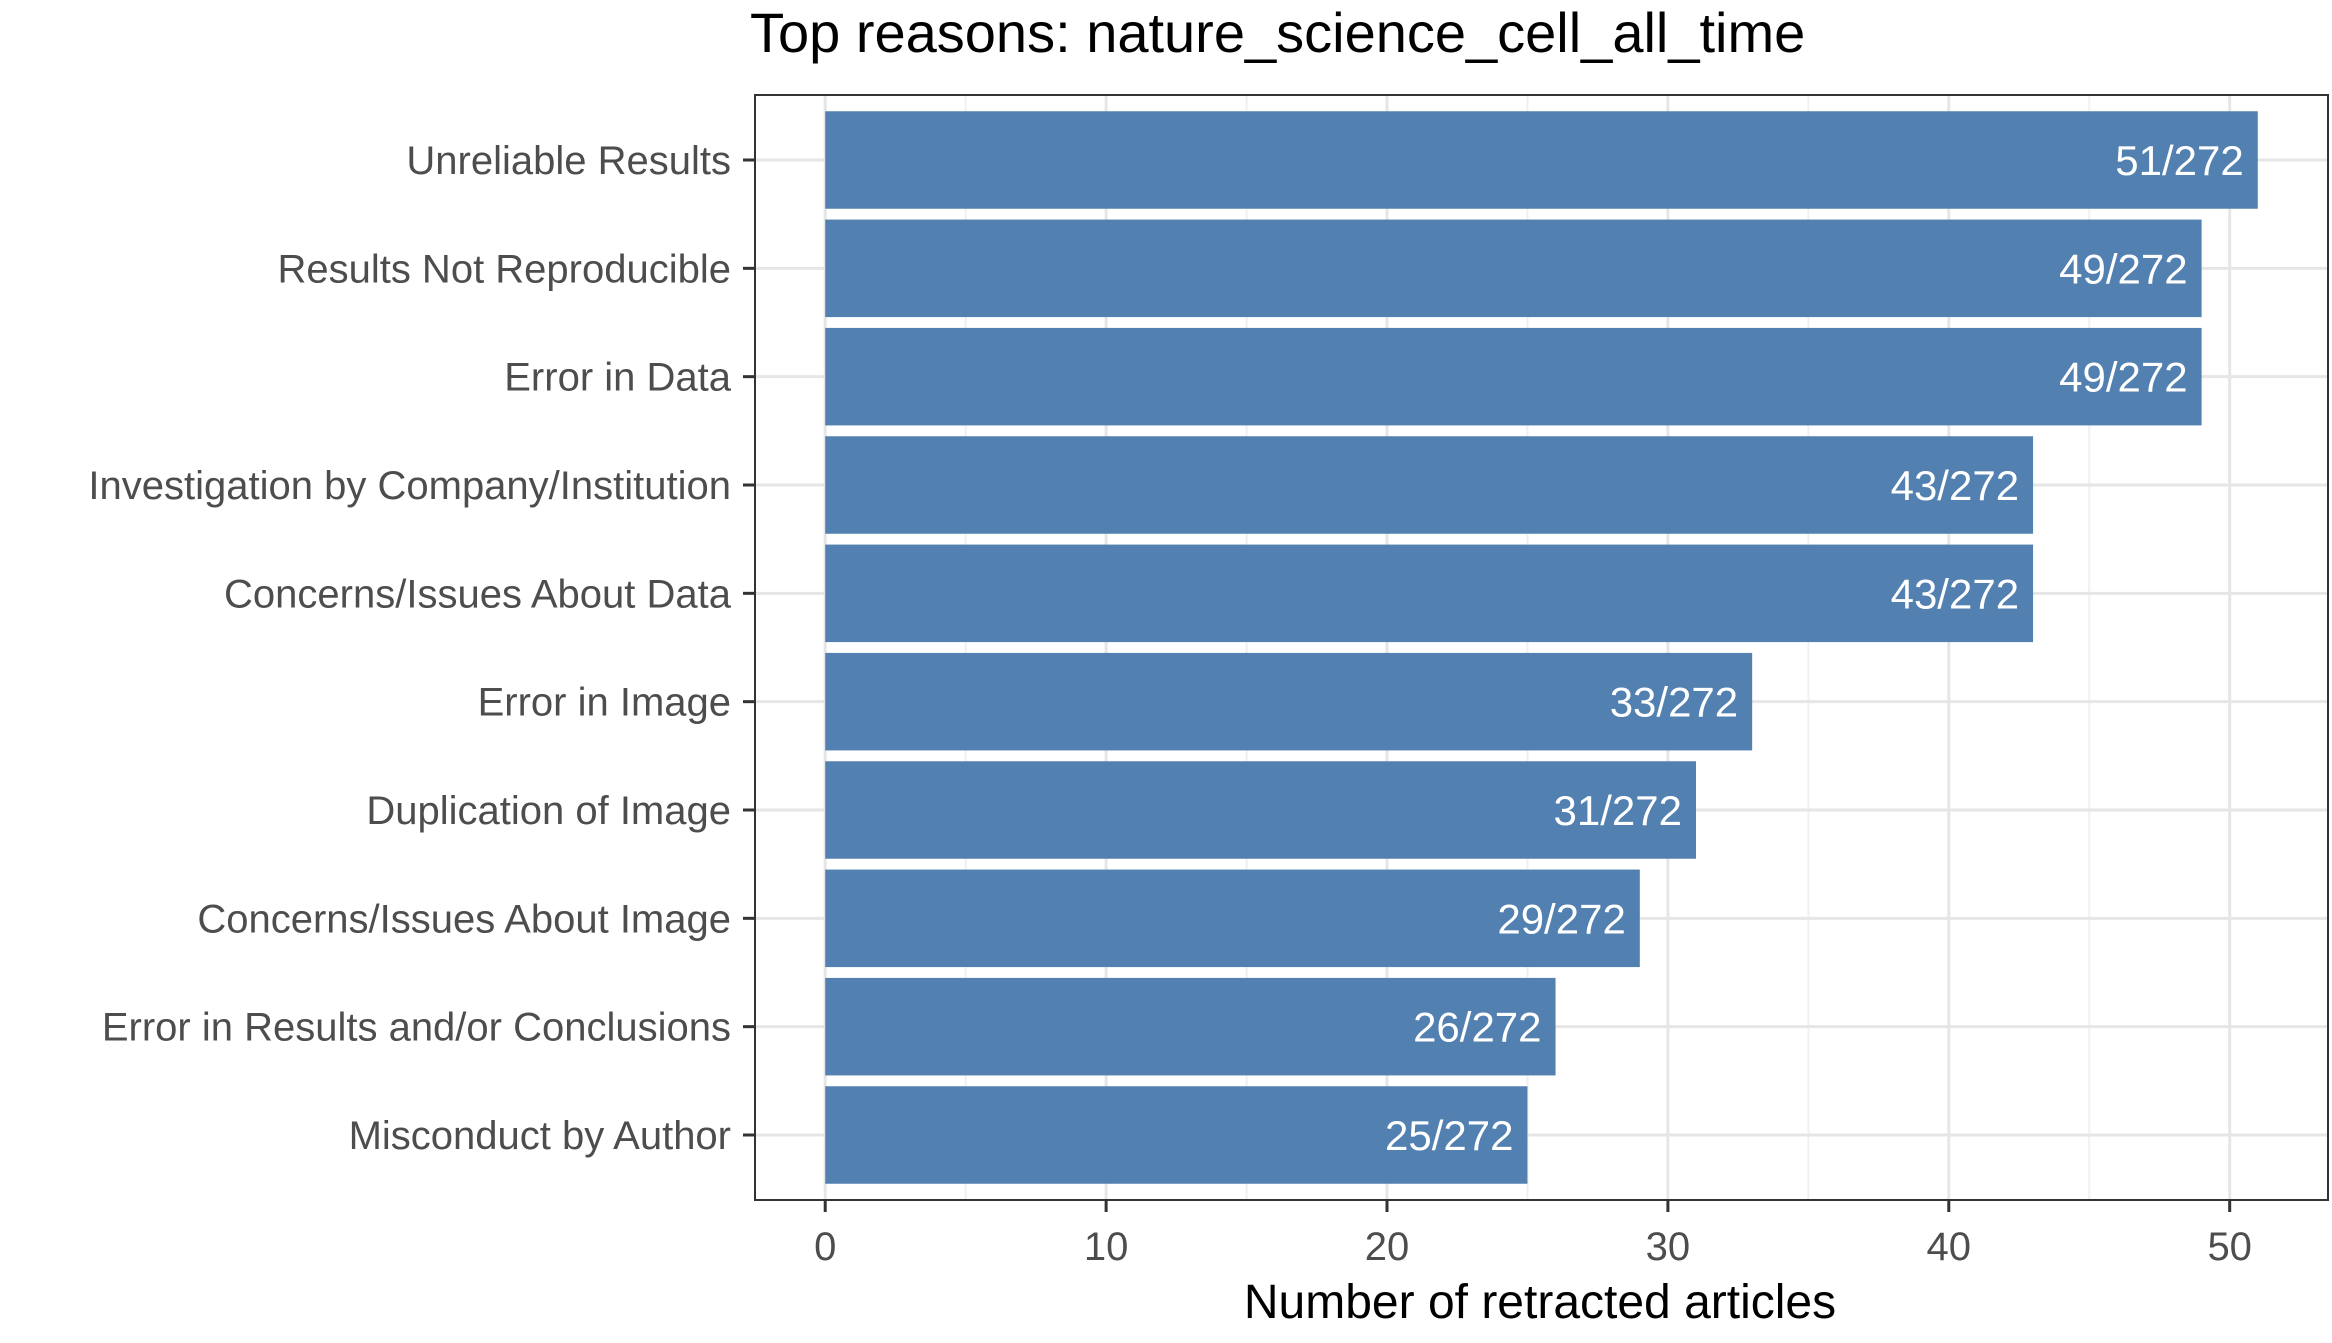 The image size is (2332, 1343). I want to click on bar-value-label: 31/272, so click(1618, 810).